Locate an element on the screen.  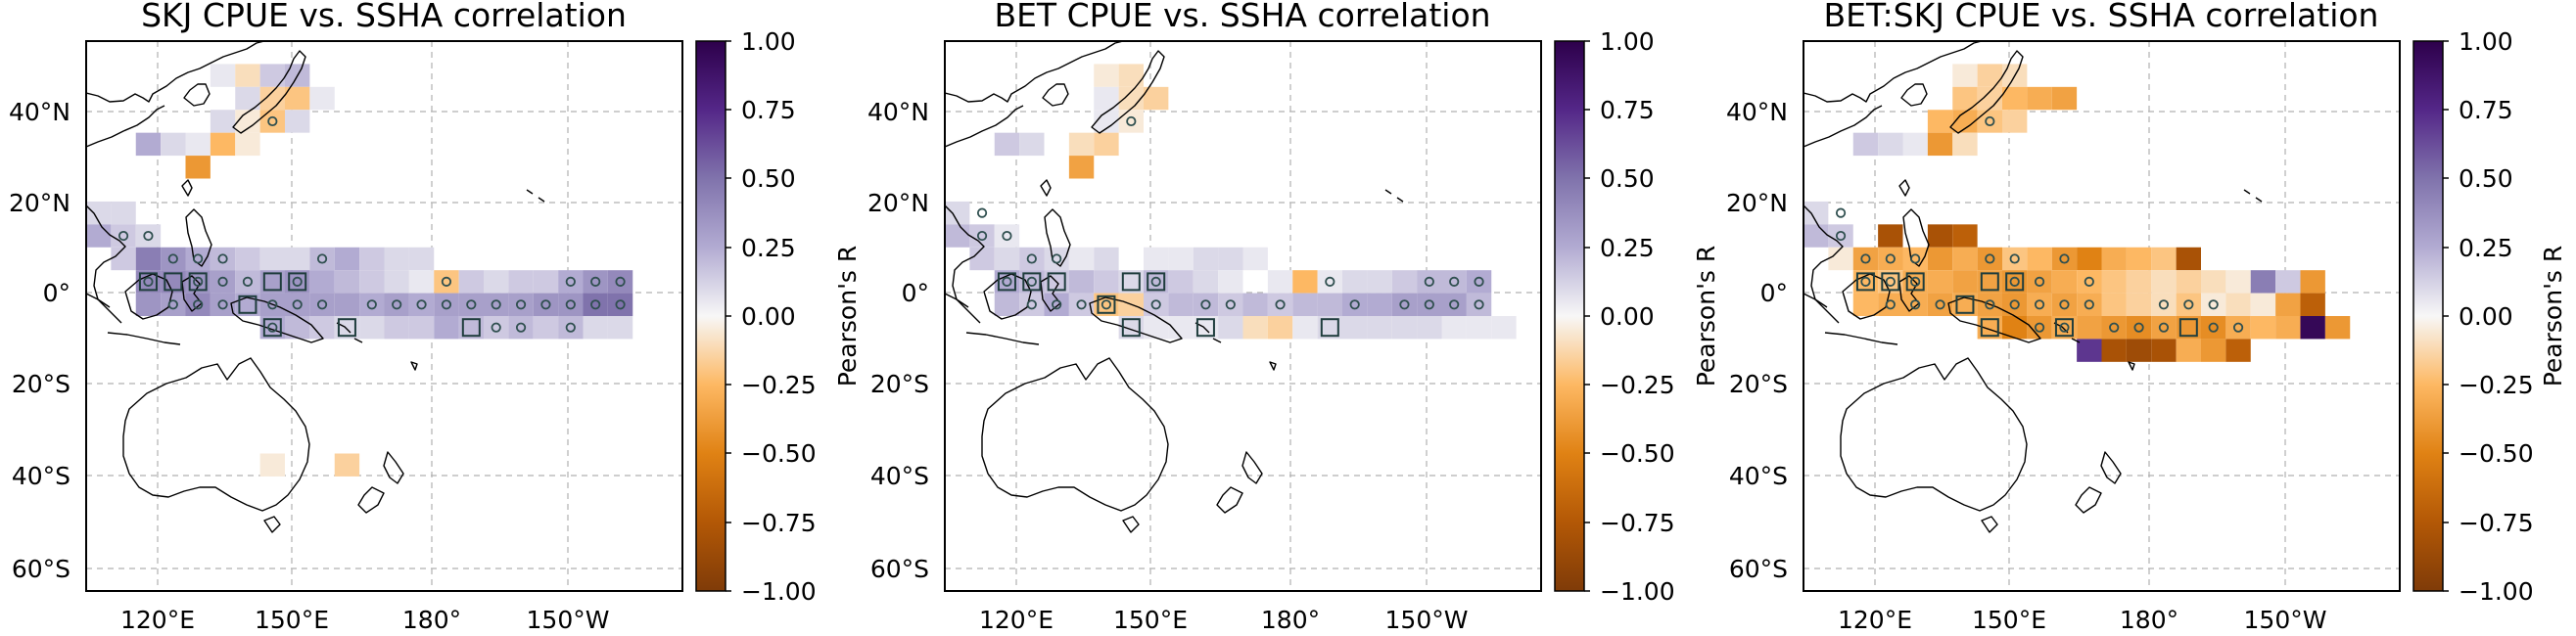
asia-coastline is located at coordinates (175, 72).